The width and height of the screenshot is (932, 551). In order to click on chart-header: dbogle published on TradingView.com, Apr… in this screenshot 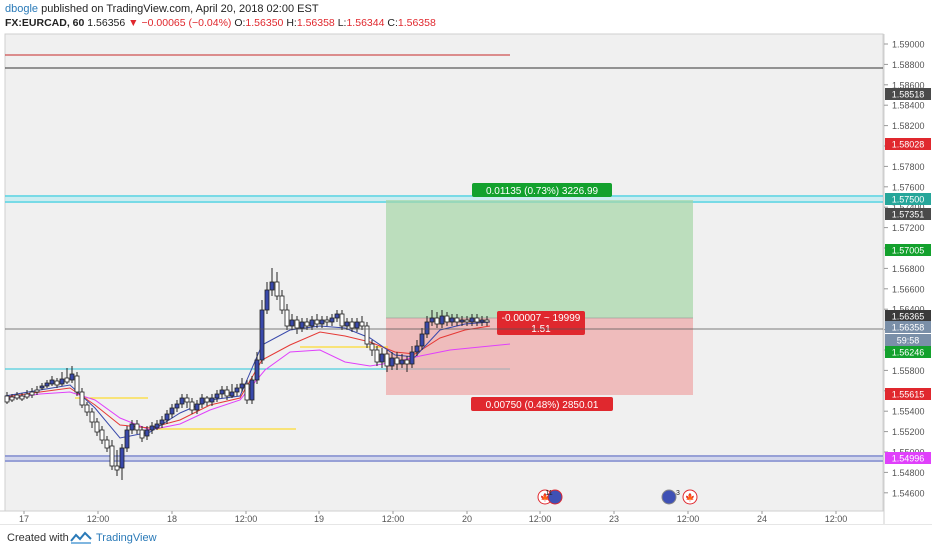, I will do `click(466, 18)`.